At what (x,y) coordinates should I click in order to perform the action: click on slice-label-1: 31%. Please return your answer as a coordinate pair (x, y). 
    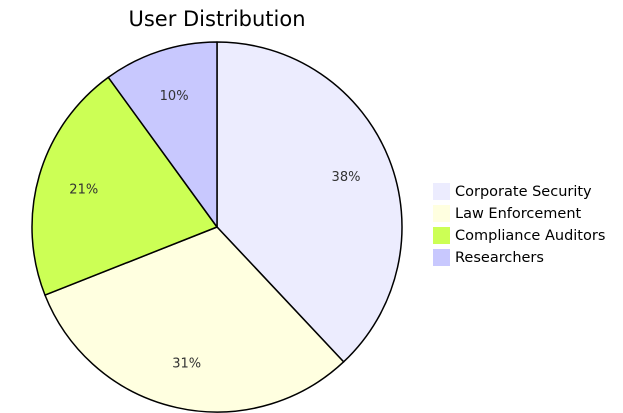
    Looking at the image, I should click on (186, 363).